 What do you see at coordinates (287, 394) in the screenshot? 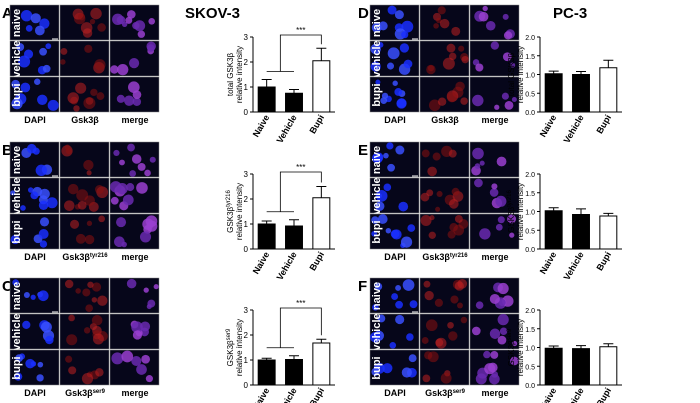
I see `x-tick-label: Vehicle` at bounding box center [287, 394].